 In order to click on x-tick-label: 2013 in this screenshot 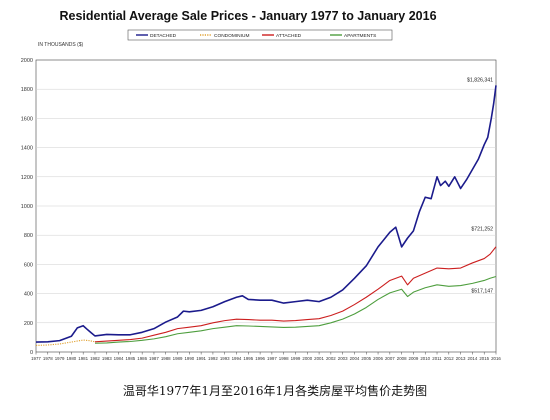, I will do `click(461, 358)`.